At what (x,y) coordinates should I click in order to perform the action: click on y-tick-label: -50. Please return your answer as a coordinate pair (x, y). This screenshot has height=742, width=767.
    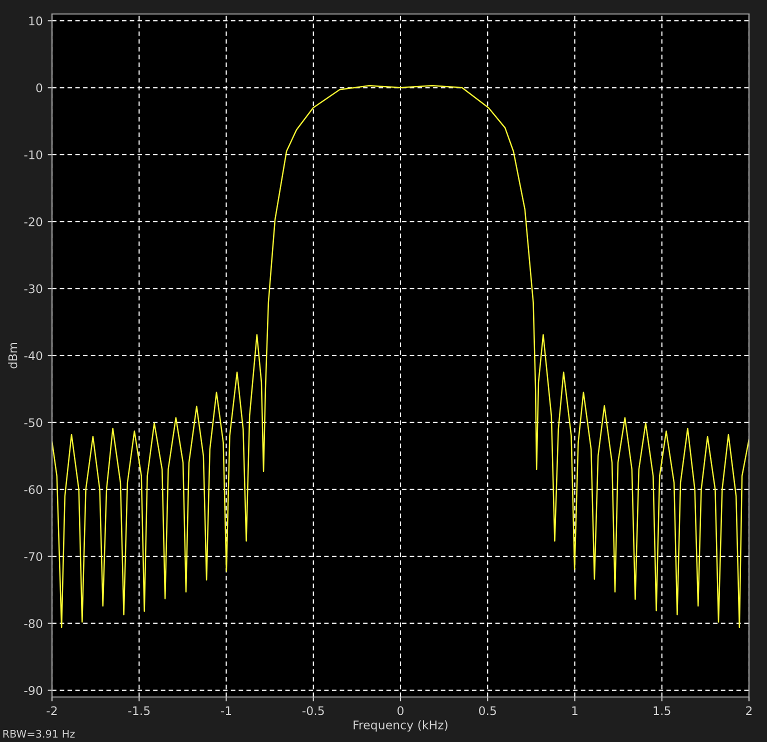
    Looking at the image, I should click on (33, 423).